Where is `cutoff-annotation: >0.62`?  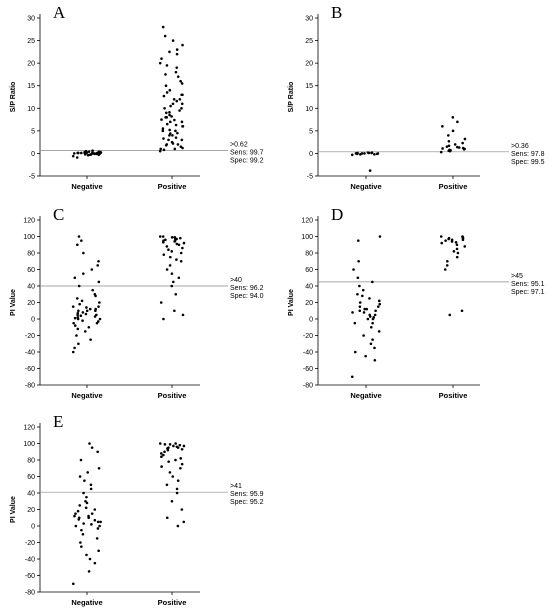 cutoff-annotation: >0.62 is located at coordinates (239, 145).